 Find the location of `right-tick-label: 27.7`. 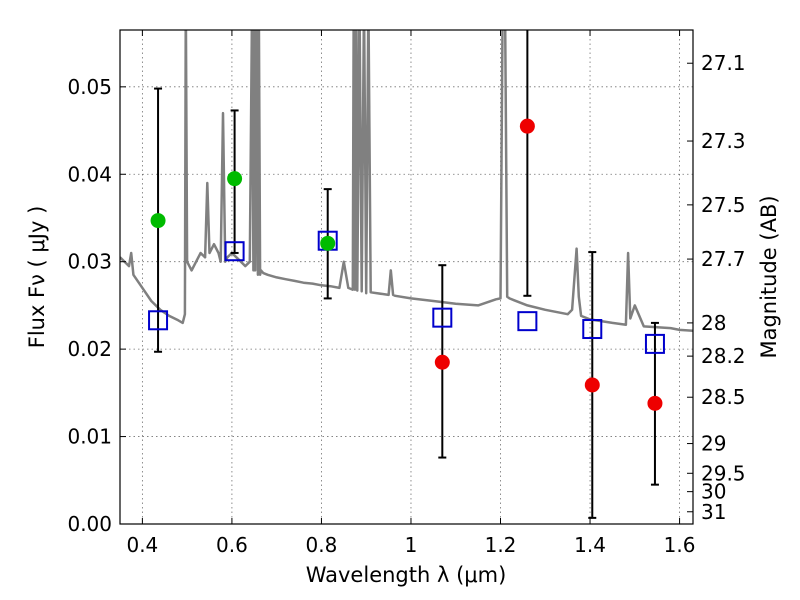

right-tick-label: 27.7 is located at coordinates (723, 259).